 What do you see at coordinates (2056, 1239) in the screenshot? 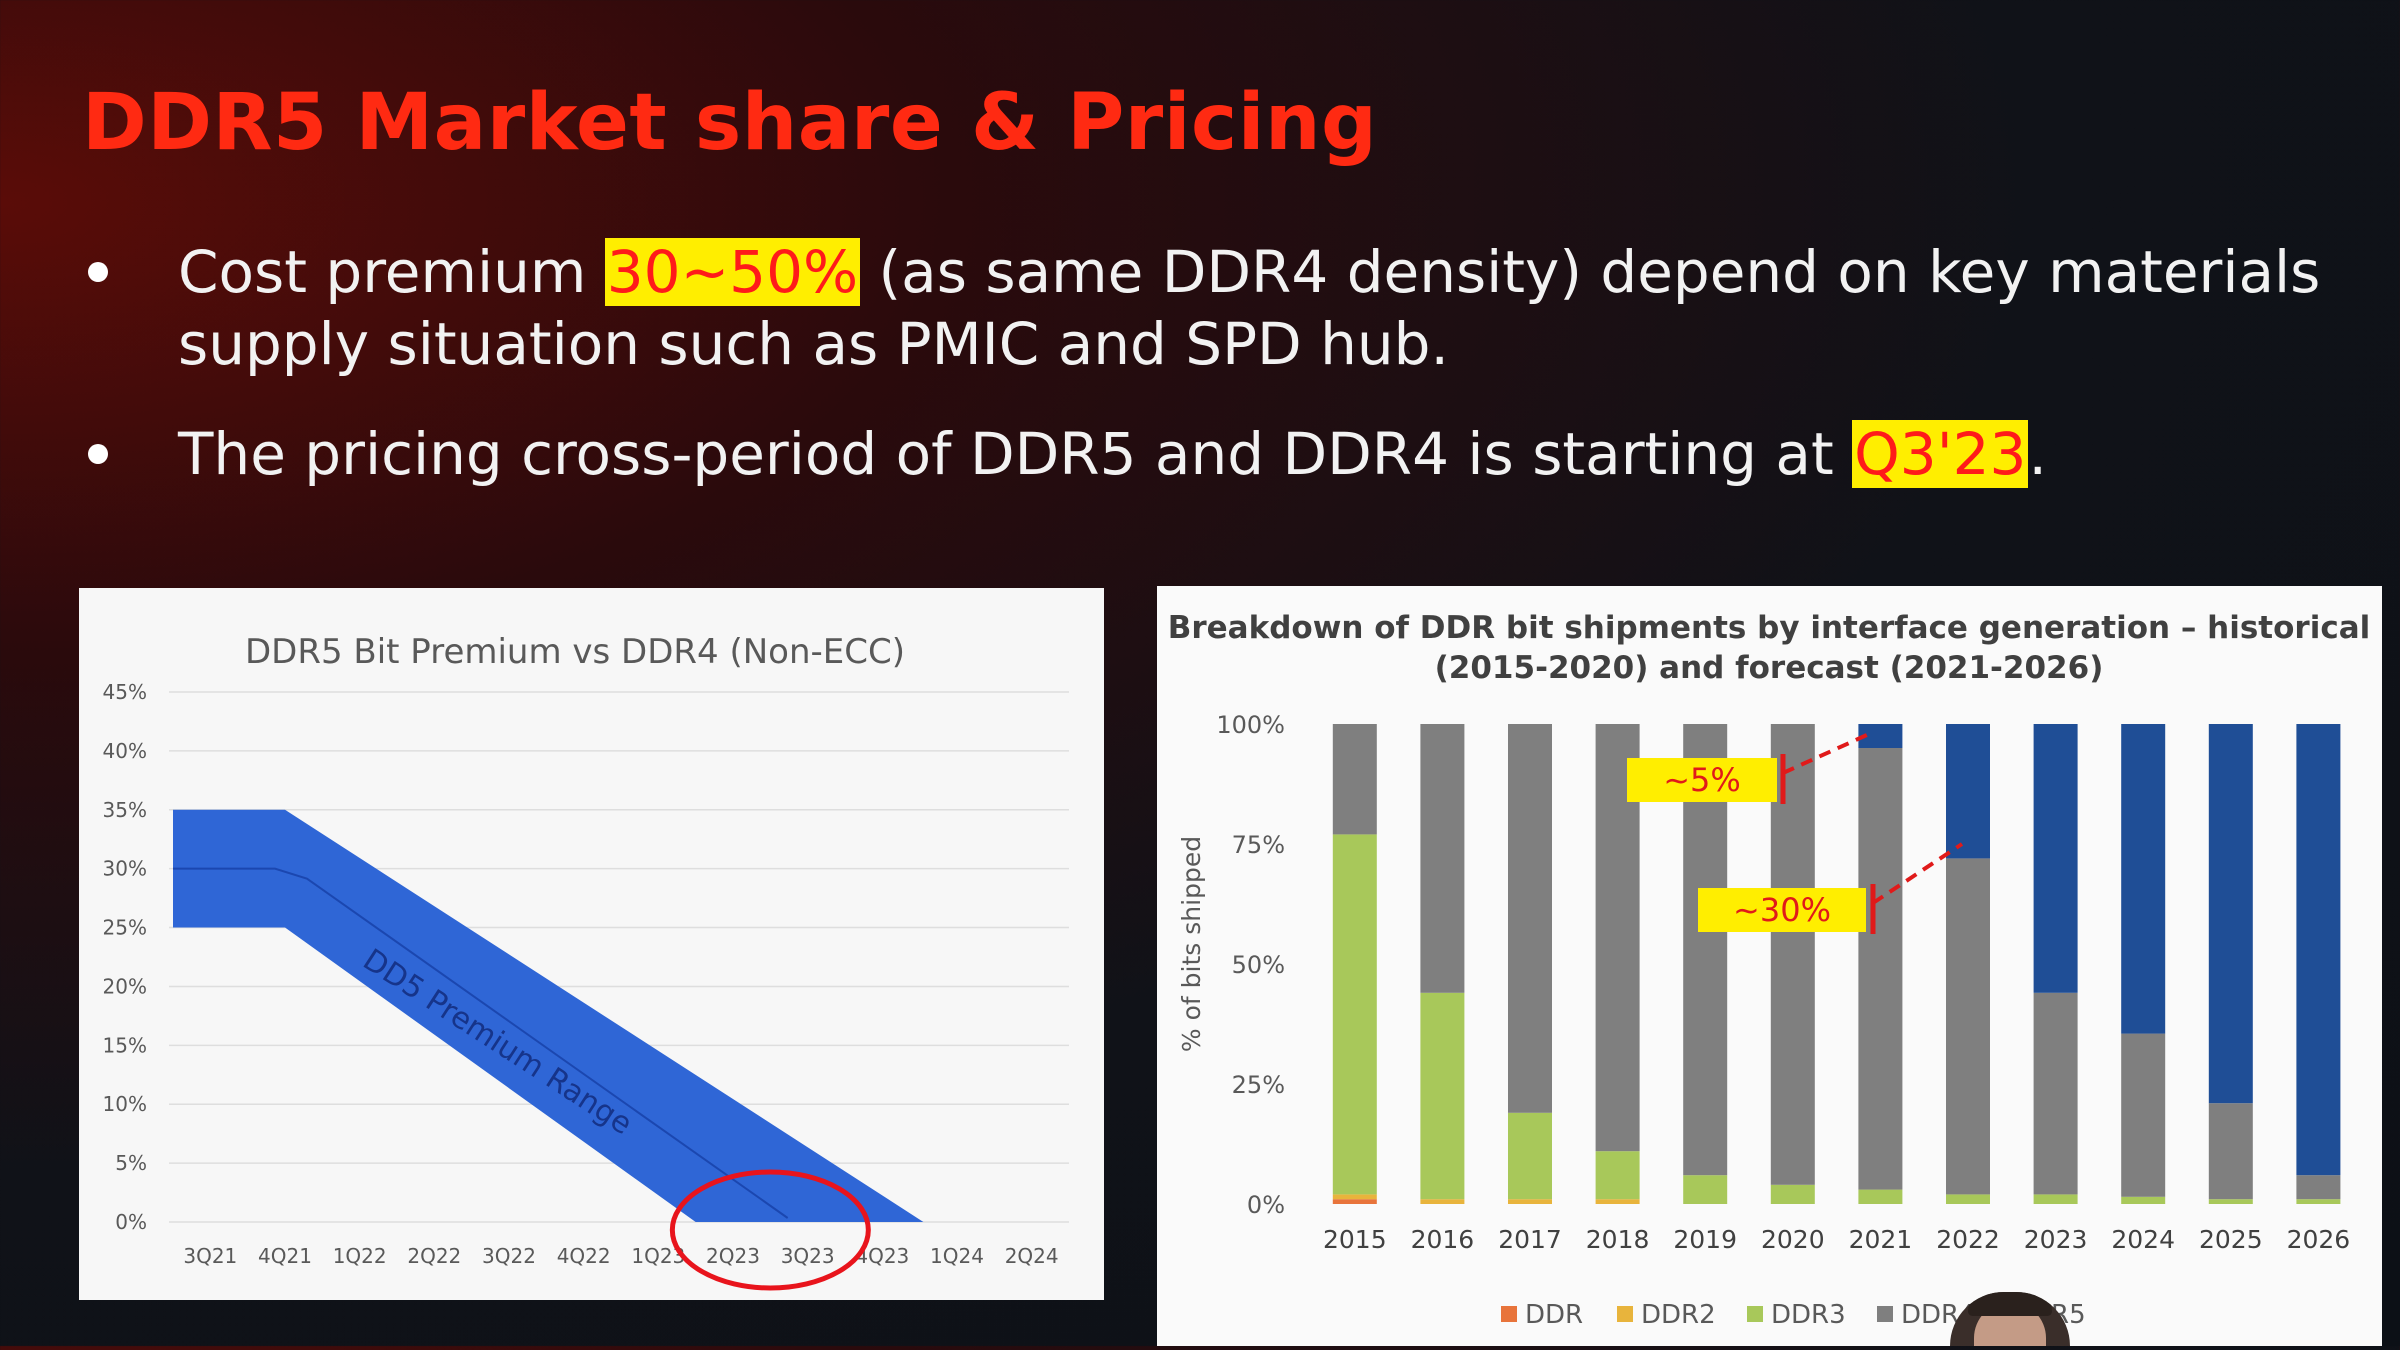
I see `shipments-x-tick: 2023` at bounding box center [2056, 1239].